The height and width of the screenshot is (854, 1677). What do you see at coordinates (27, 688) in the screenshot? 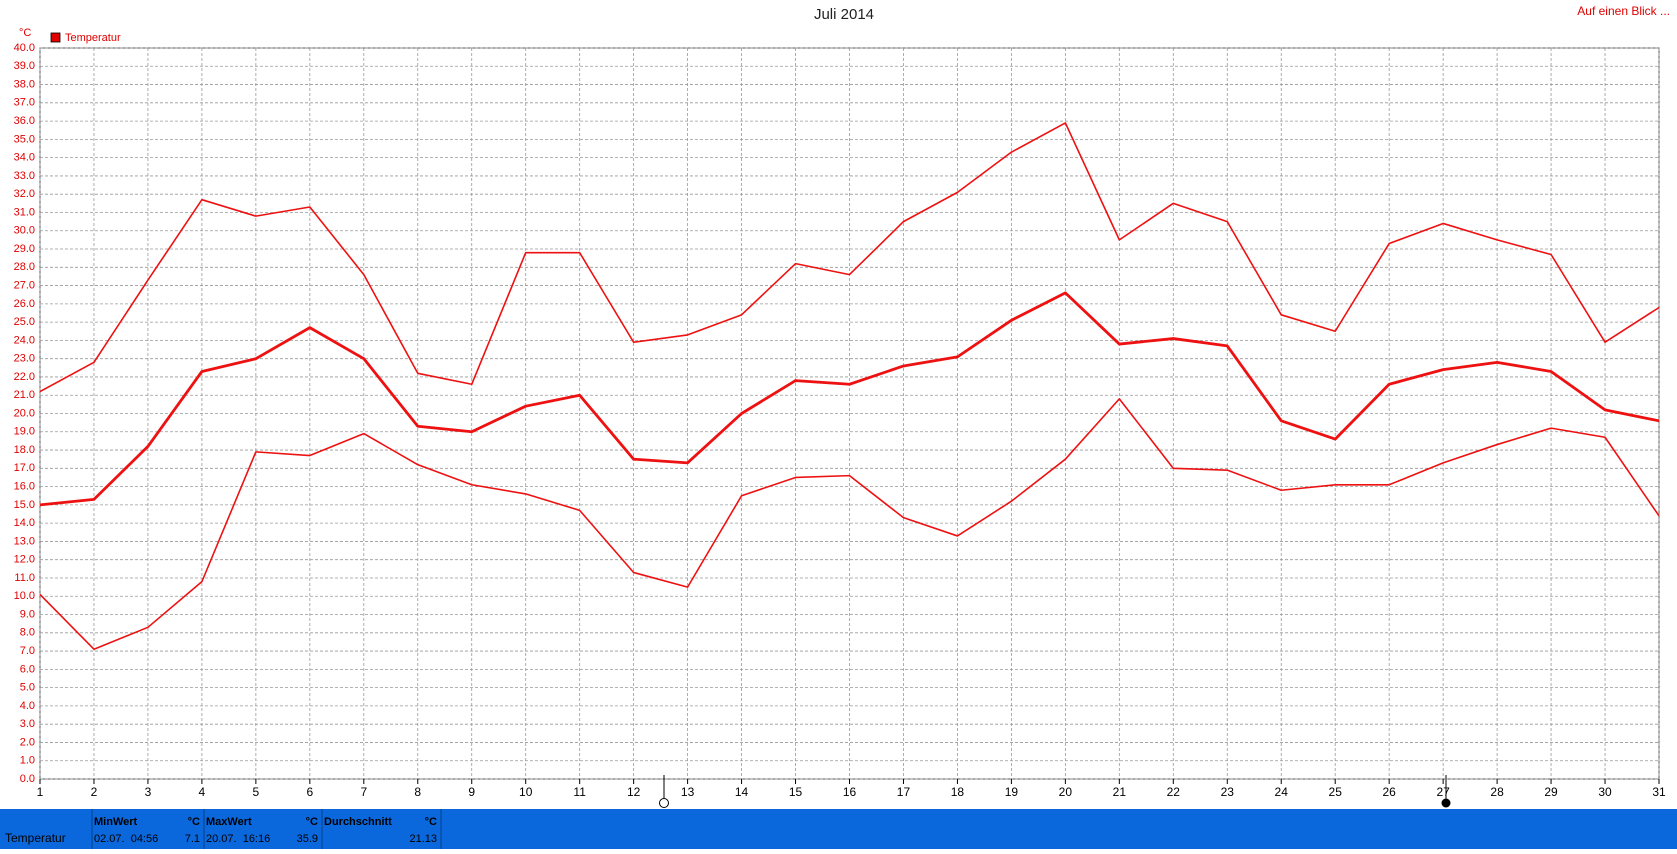
I see `y-tick-label: 5.0` at bounding box center [27, 688].